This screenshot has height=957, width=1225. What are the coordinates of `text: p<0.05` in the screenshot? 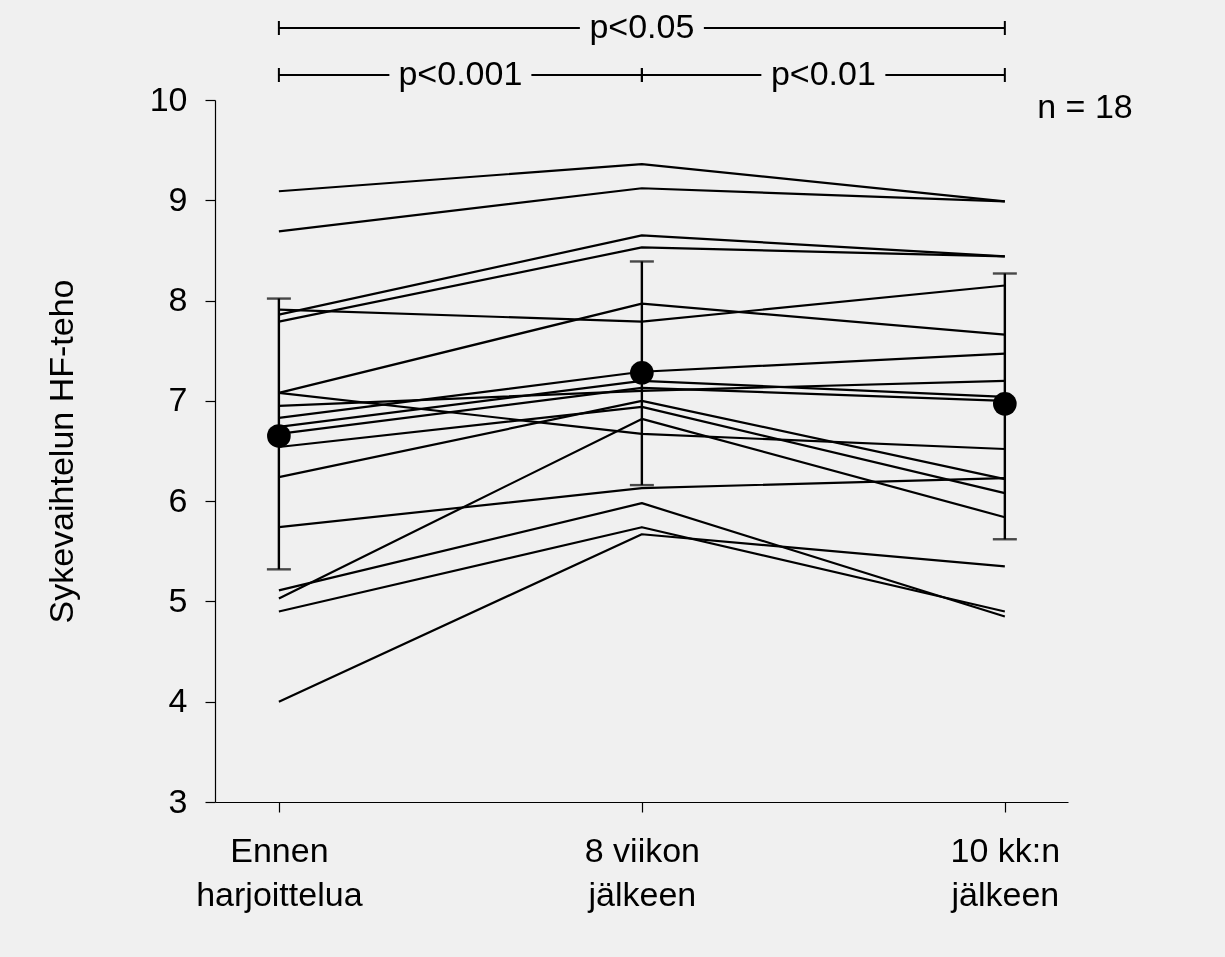 It's located at (642, 26).